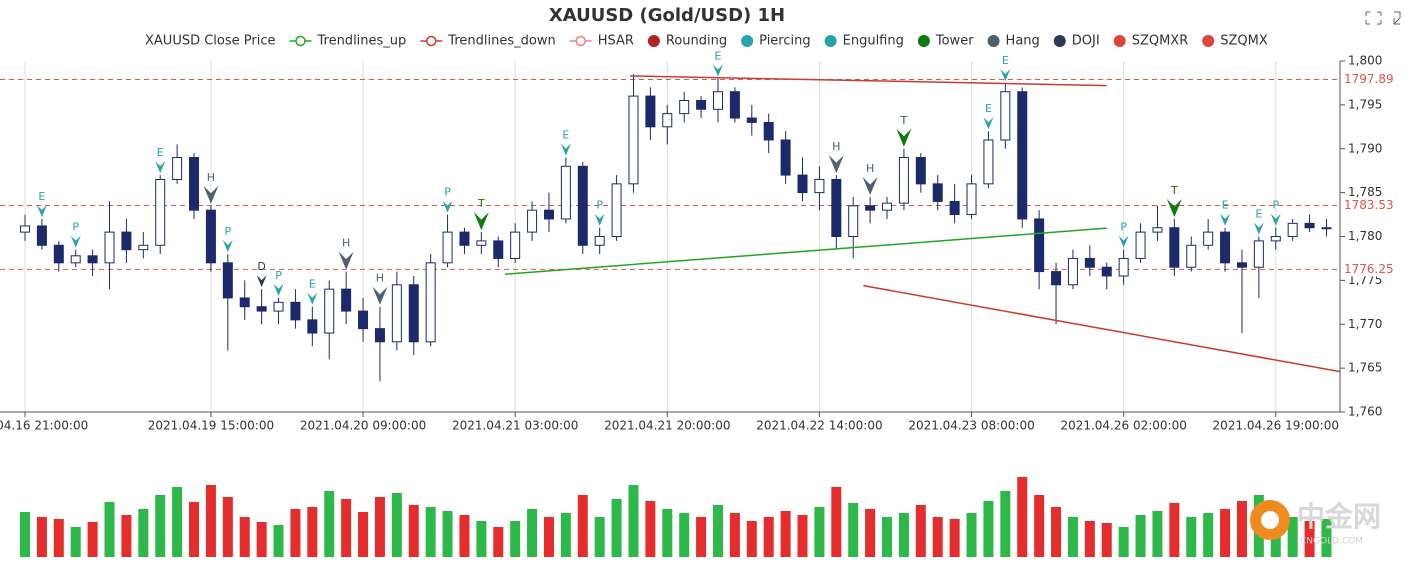 The image size is (1405, 577). I want to click on legend-label: Piercing, so click(784, 41).